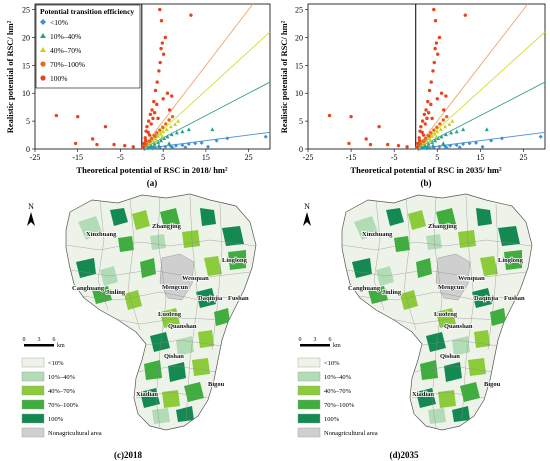 Image resolution: width=550 pixels, height=461 pixels. Describe the element at coordinates (54, 340) in the screenshot. I see `scale-tick-6: 6` at that location.